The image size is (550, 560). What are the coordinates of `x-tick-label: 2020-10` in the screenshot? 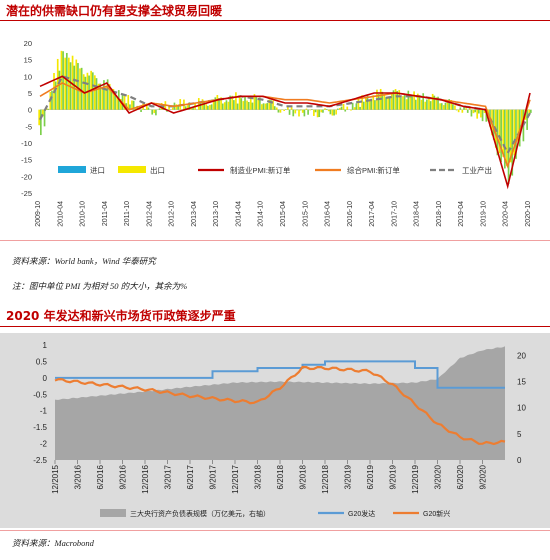 It's located at (528, 214).